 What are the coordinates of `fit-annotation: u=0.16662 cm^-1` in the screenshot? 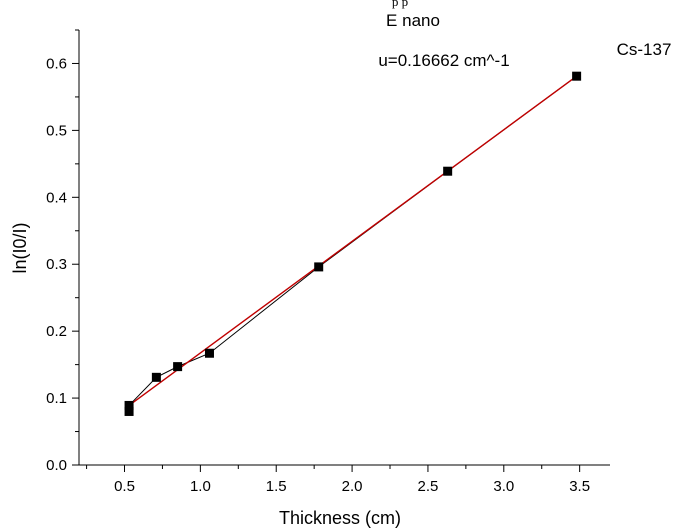 It's located at (443, 60).